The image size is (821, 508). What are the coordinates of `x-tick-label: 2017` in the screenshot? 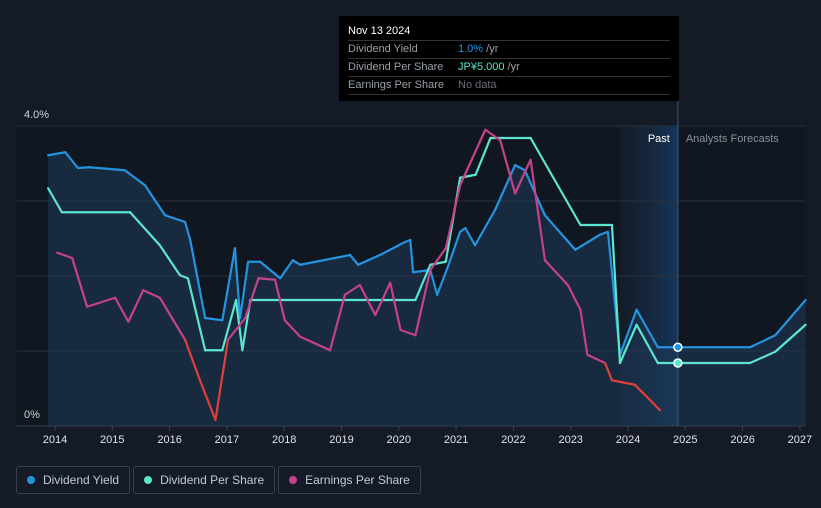 It's located at (227, 440).